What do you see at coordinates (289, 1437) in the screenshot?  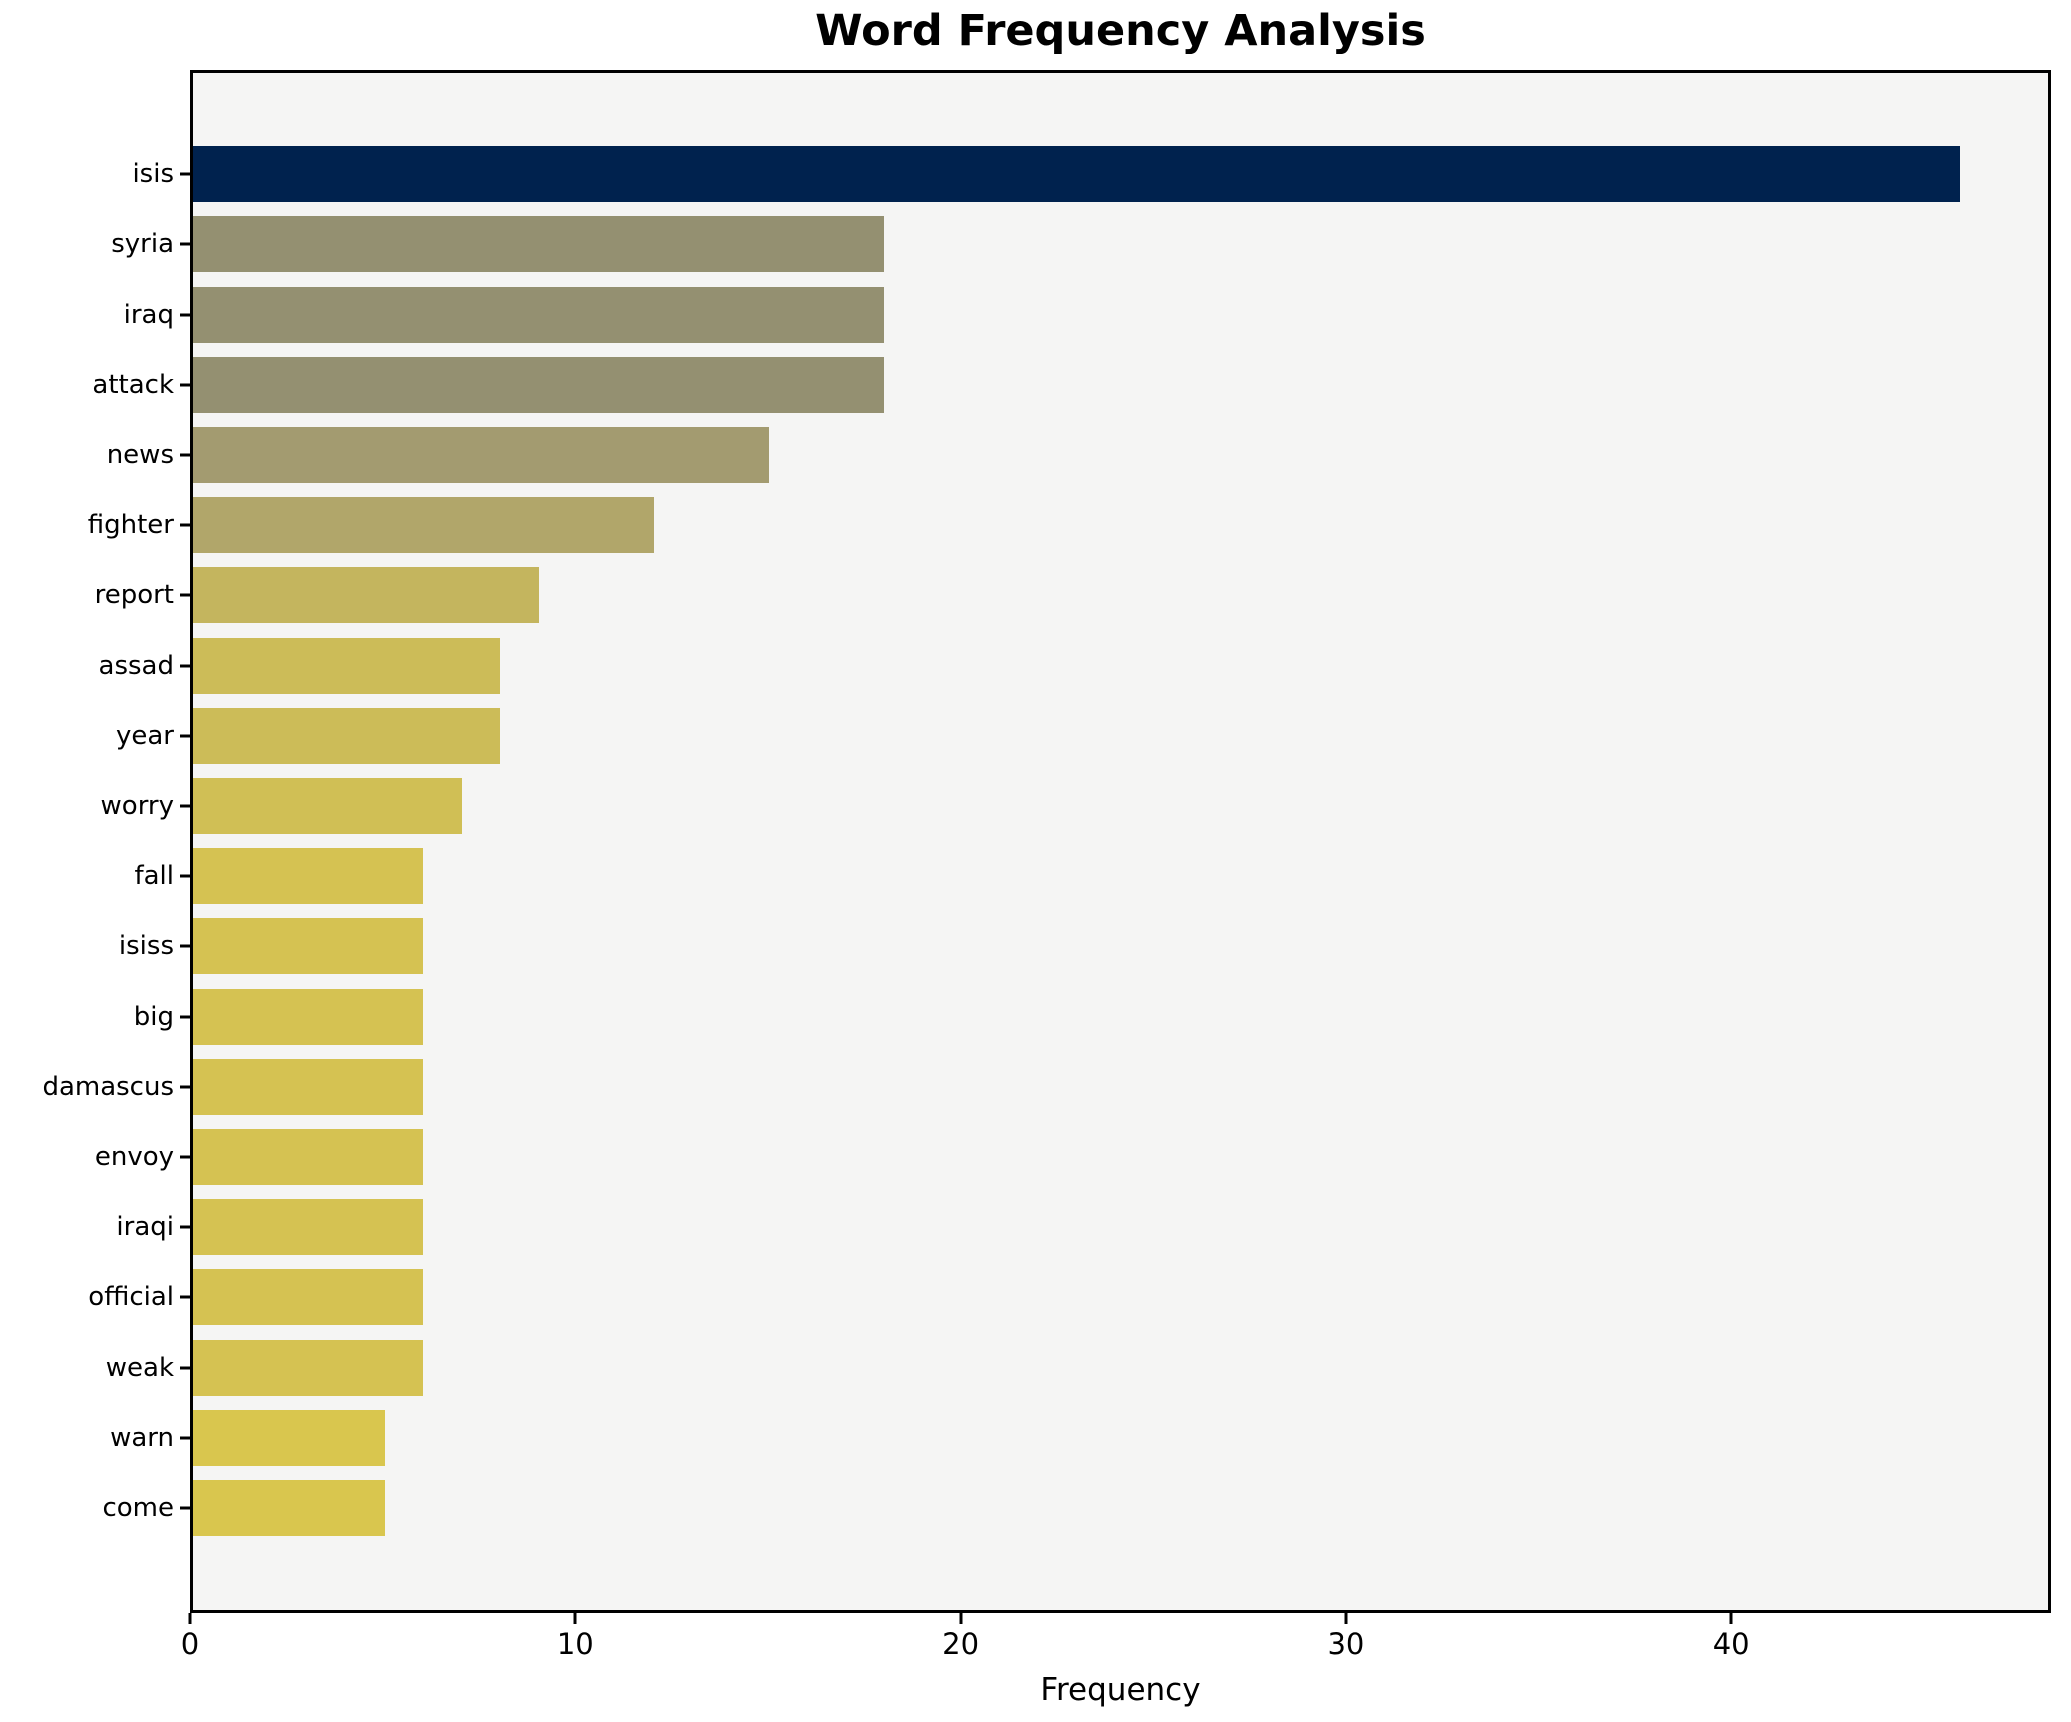 I see `bar-warn` at bounding box center [289, 1437].